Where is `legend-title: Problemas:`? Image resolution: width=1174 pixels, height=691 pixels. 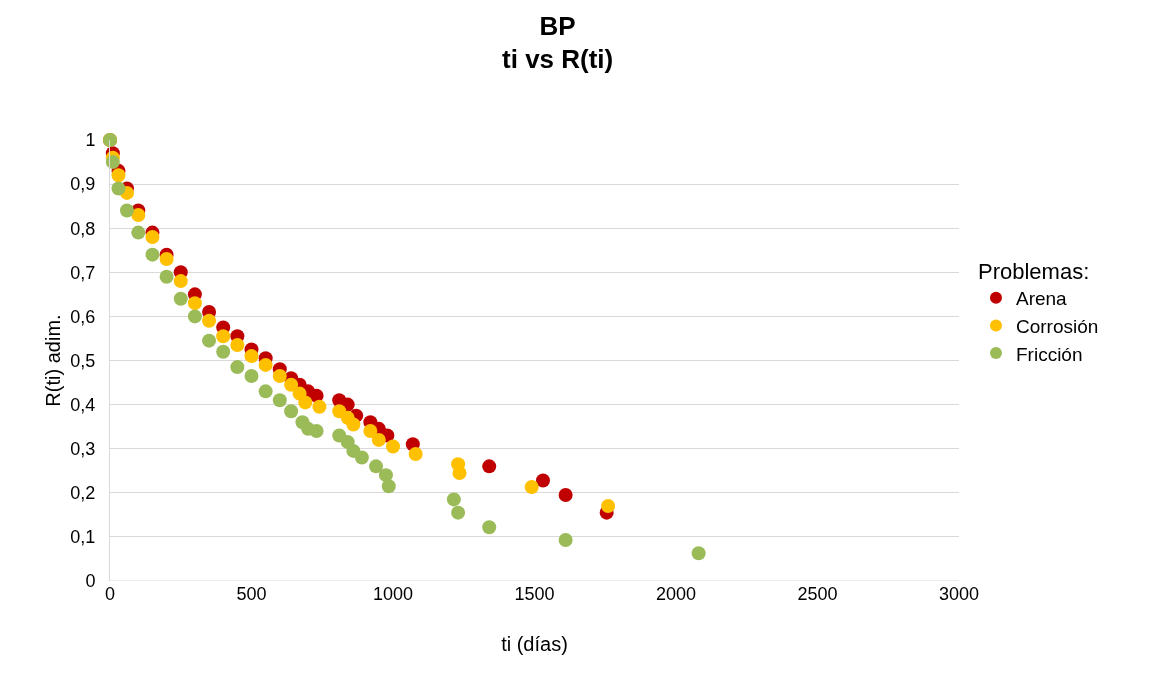
legend-title: Problemas: is located at coordinates (1033, 271).